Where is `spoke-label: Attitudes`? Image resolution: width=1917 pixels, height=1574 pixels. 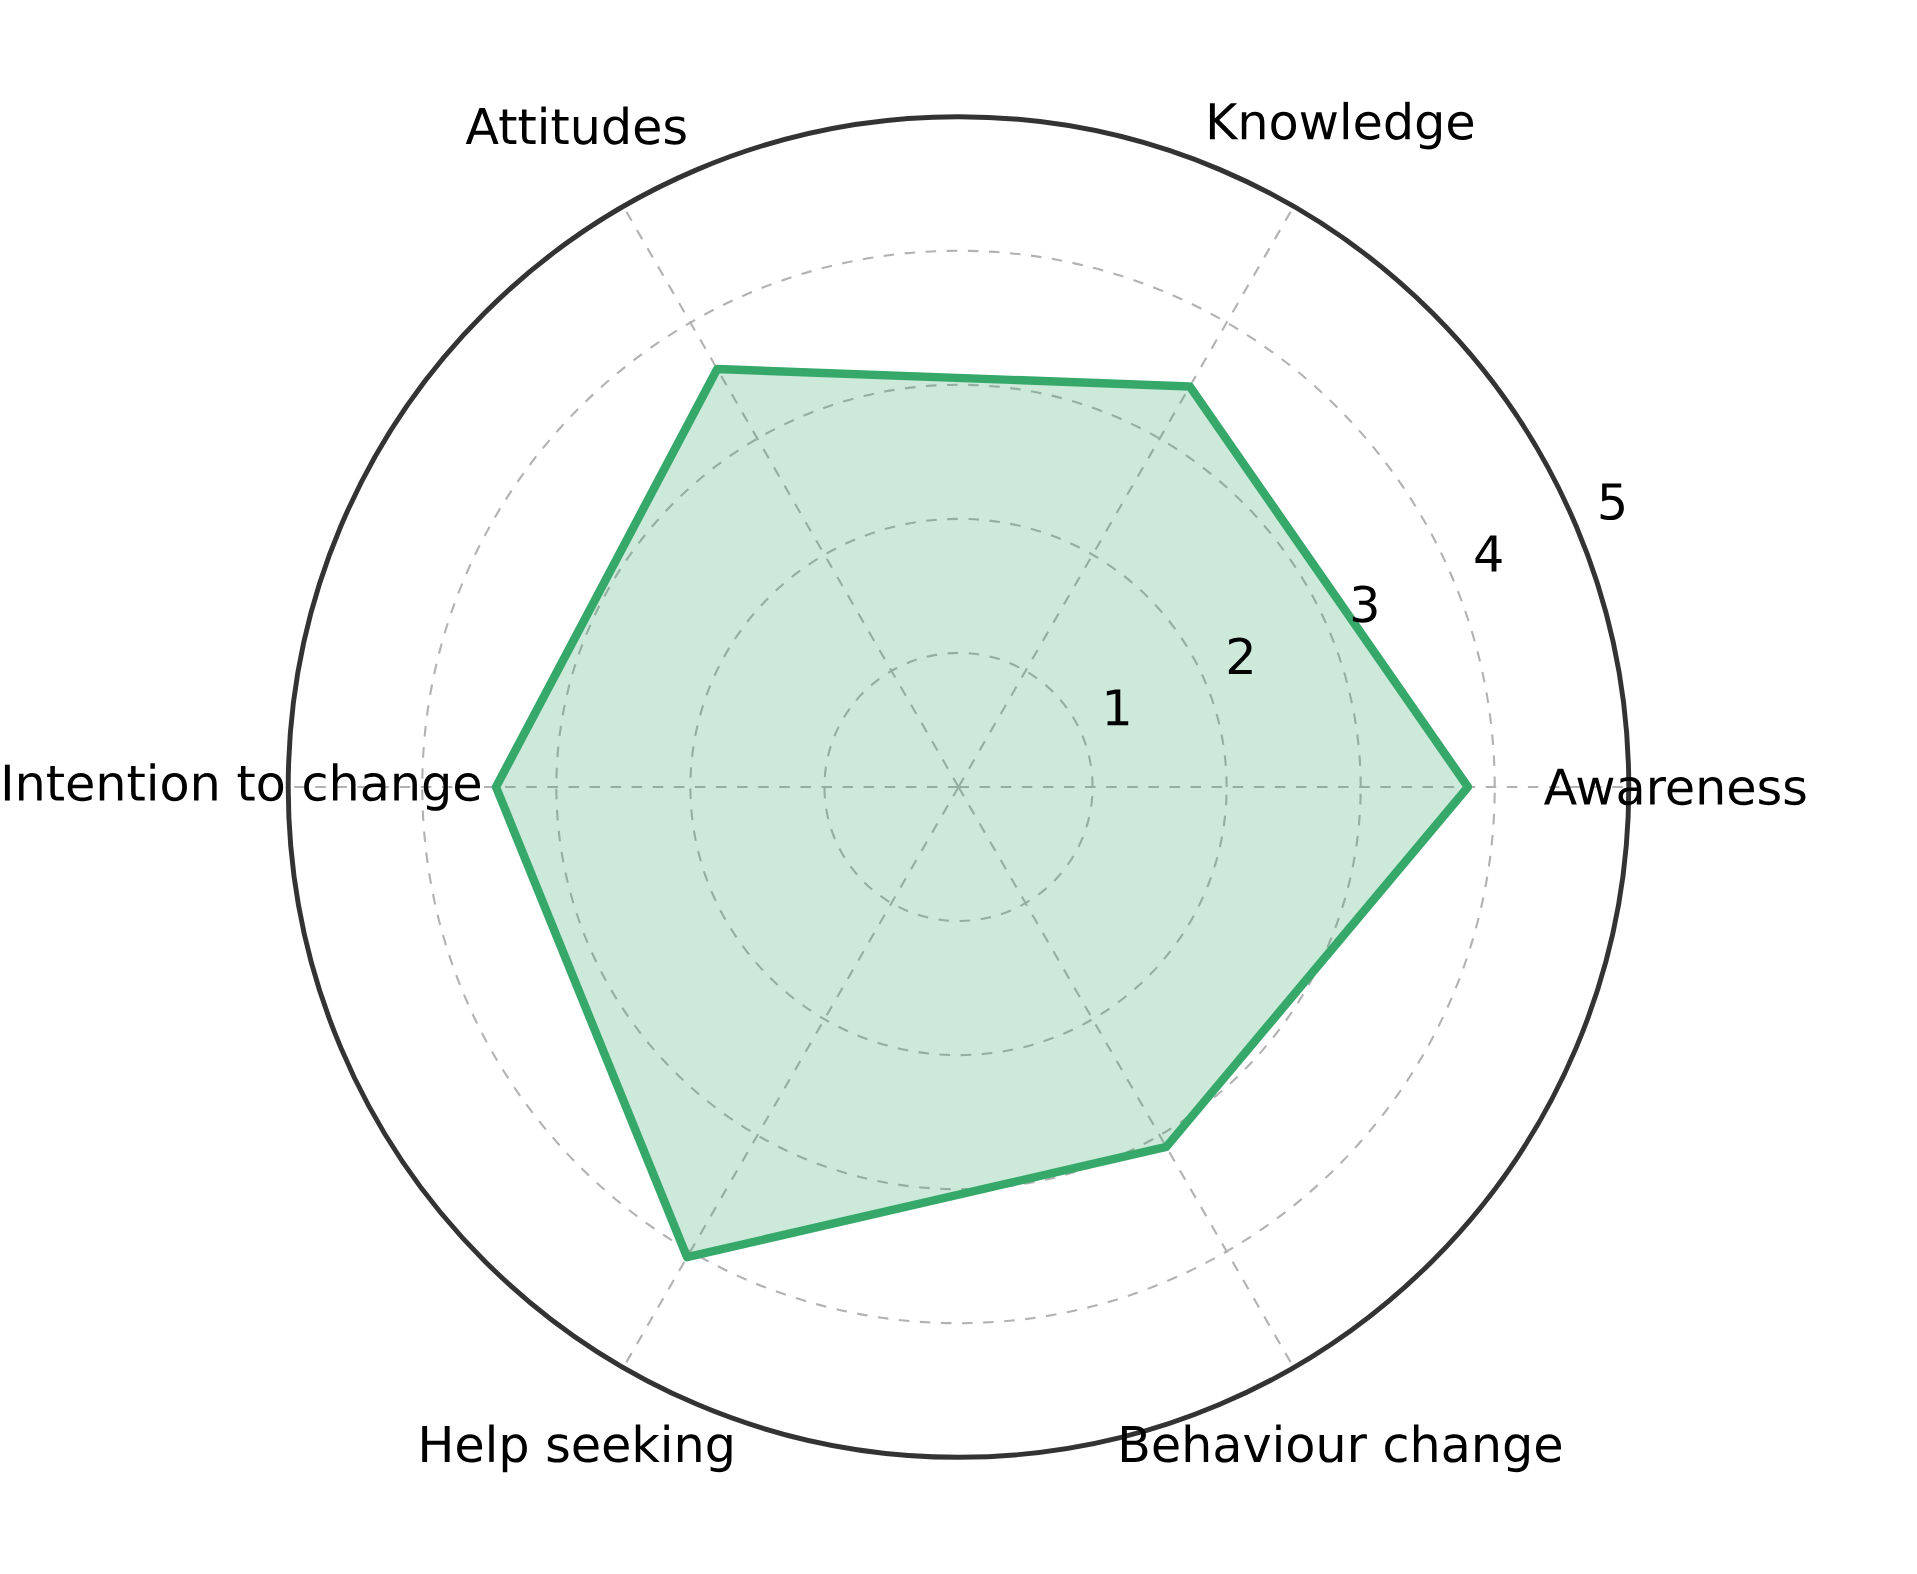 spoke-label: Attitudes is located at coordinates (575, 125).